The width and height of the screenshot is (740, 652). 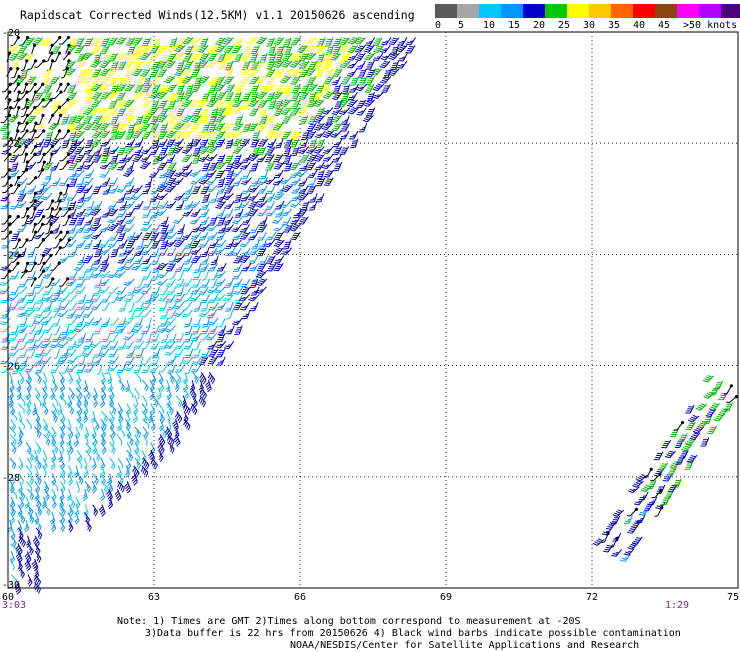 I want to click on longitude-label: 66, so click(x=300, y=597).